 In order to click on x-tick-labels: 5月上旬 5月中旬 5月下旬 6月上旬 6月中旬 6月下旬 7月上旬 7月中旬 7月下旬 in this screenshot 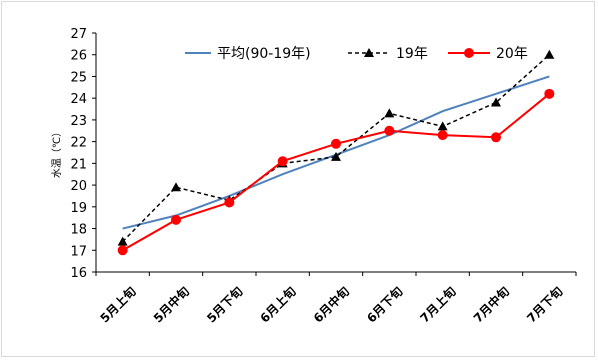, I will do `click(336, 299)`.